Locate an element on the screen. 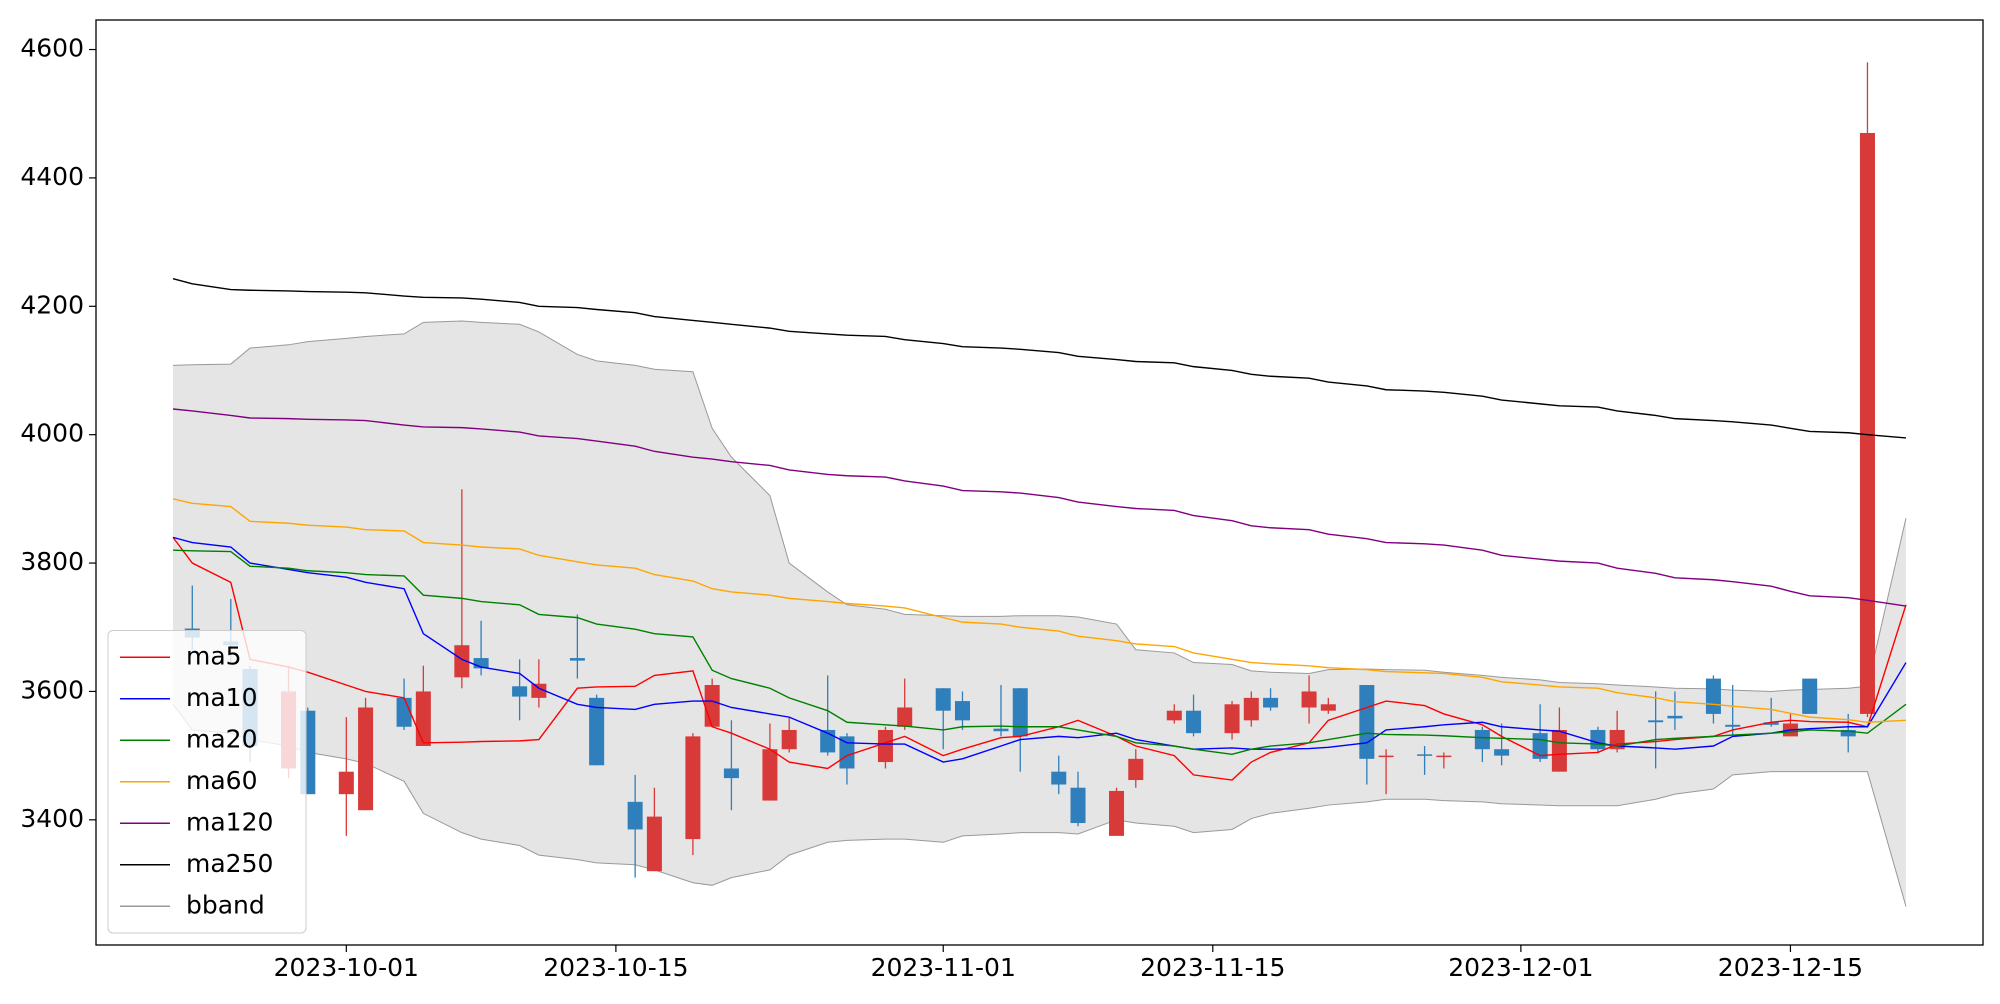  legend-label: ma60 is located at coordinates (221, 780).